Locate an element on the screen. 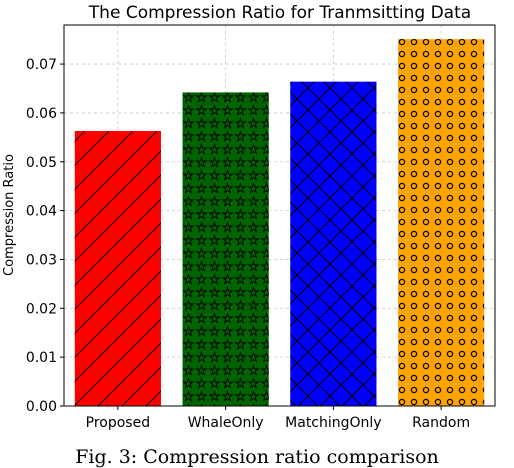 The width and height of the screenshot is (514, 468). y-tick-label: 0.02 is located at coordinates (41, 309).